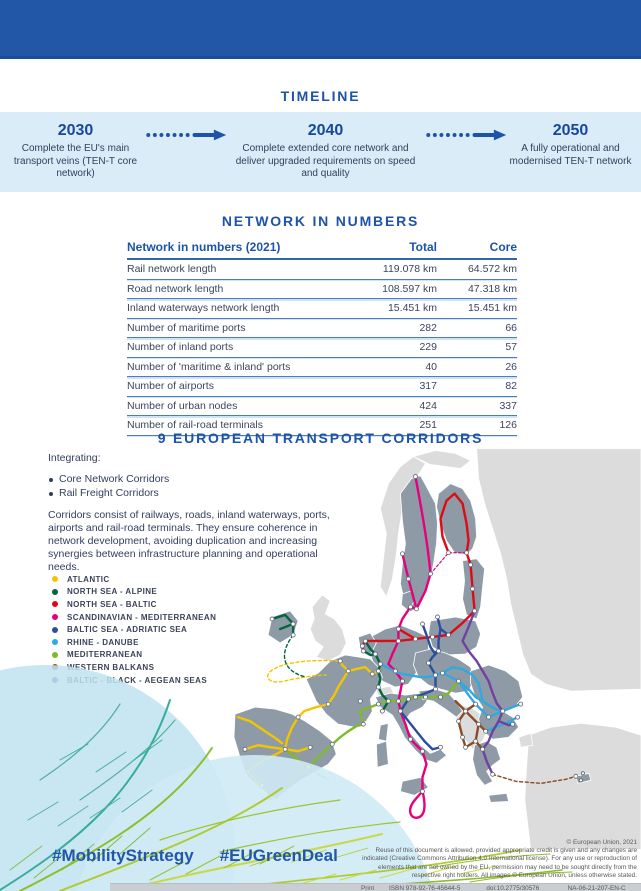  I want to click on table-row: Number of inland ports 229 57, so click(322, 347).